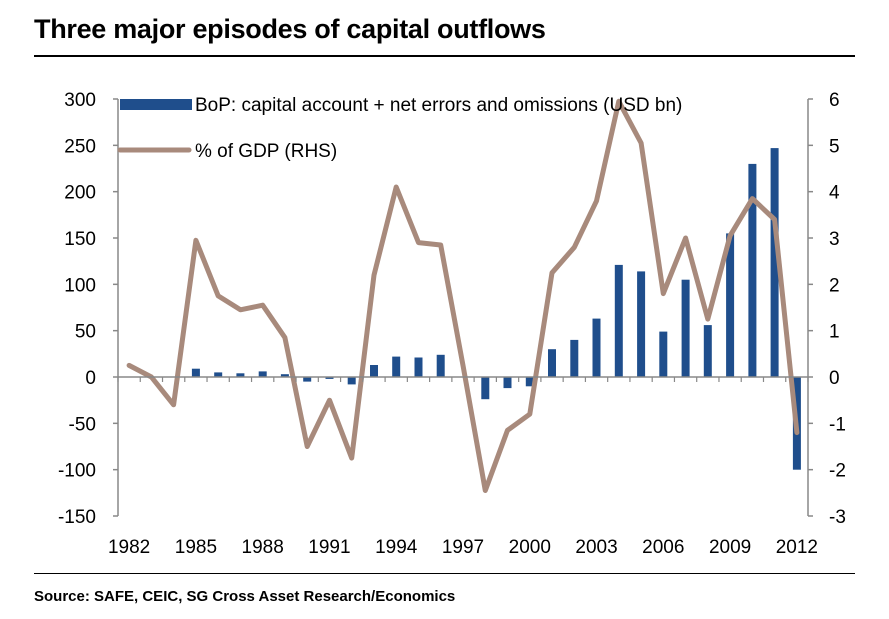  What do you see at coordinates (752, 270) in the screenshot?
I see `bar-2010` at bounding box center [752, 270].